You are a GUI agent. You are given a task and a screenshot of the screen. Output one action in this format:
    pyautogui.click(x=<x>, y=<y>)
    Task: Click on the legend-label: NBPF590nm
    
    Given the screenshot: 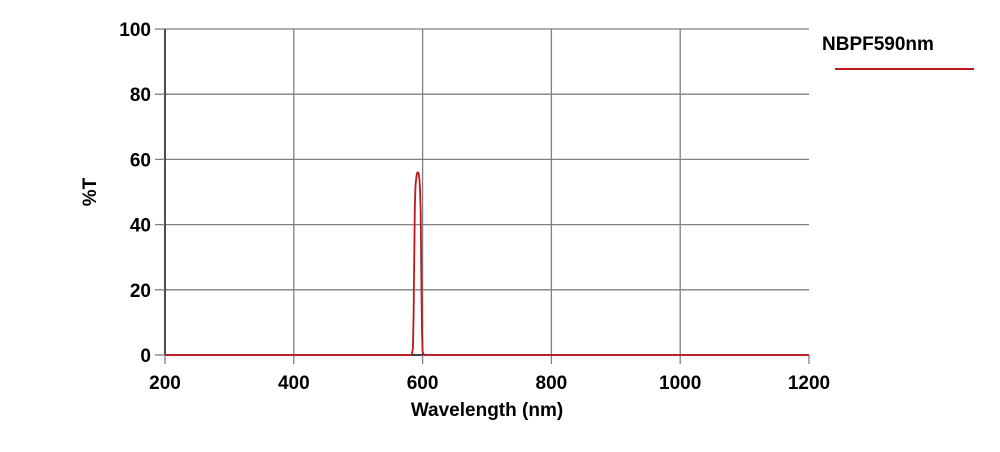 What is the action you would take?
    pyautogui.click(x=878, y=44)
    